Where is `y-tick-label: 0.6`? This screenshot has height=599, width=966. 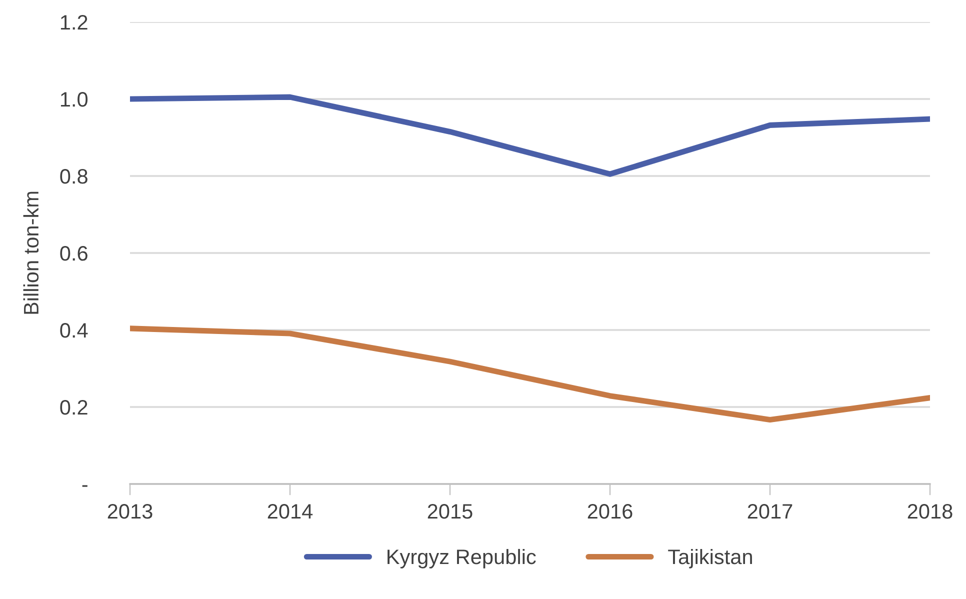
y-tick-label: 0.6 is located at coordinates (74, 253).